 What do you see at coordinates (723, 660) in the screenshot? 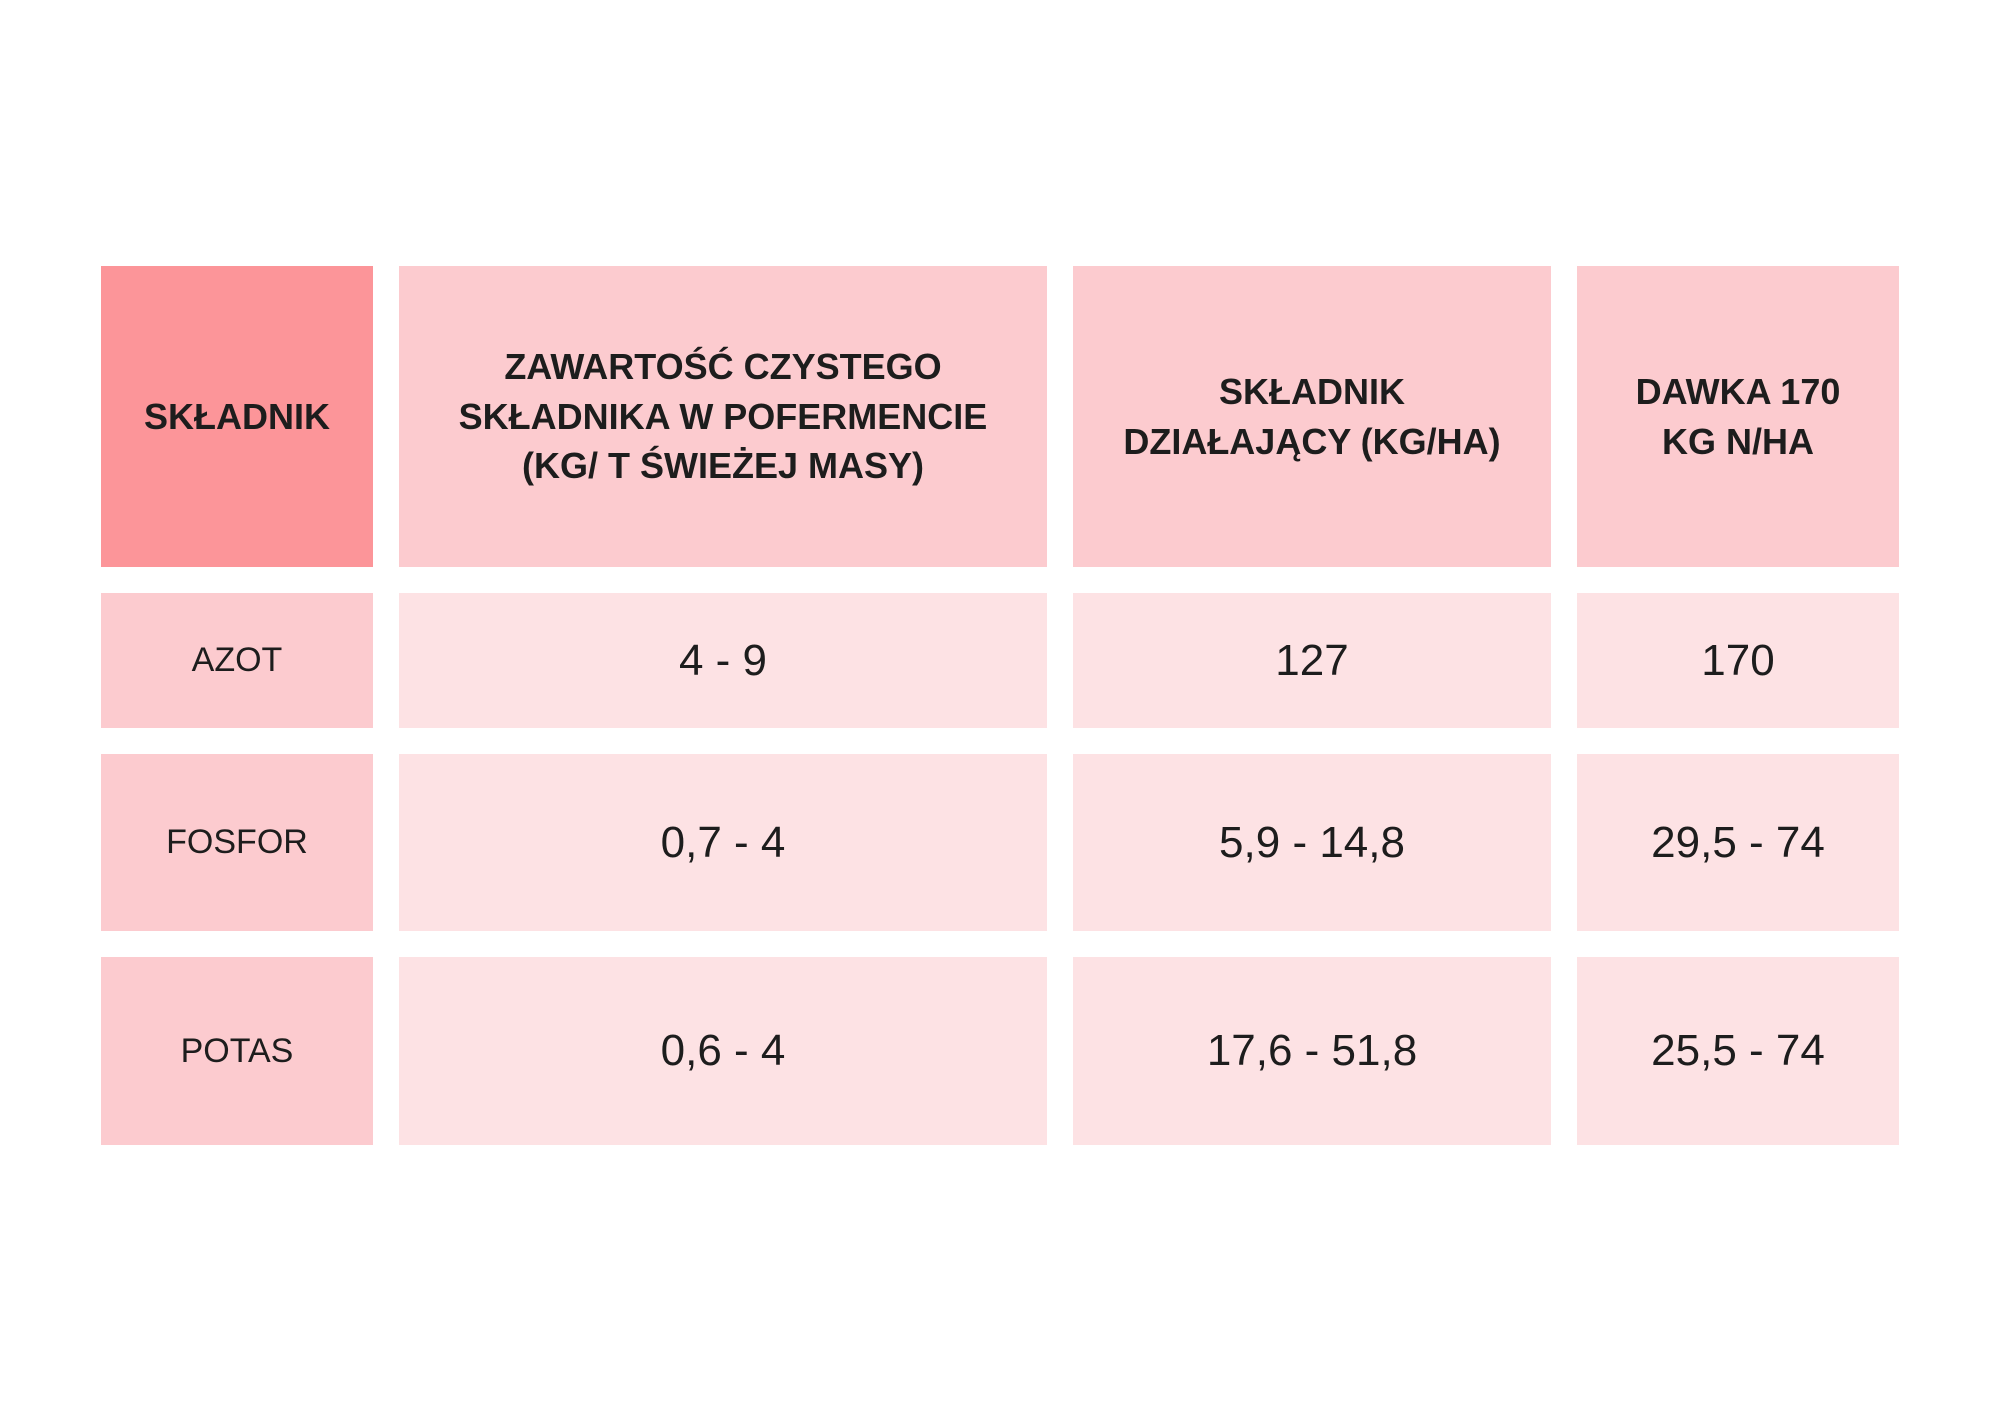
I see `azot-zawartosc-value: 4 - 9` at bounding box center [723, 660].